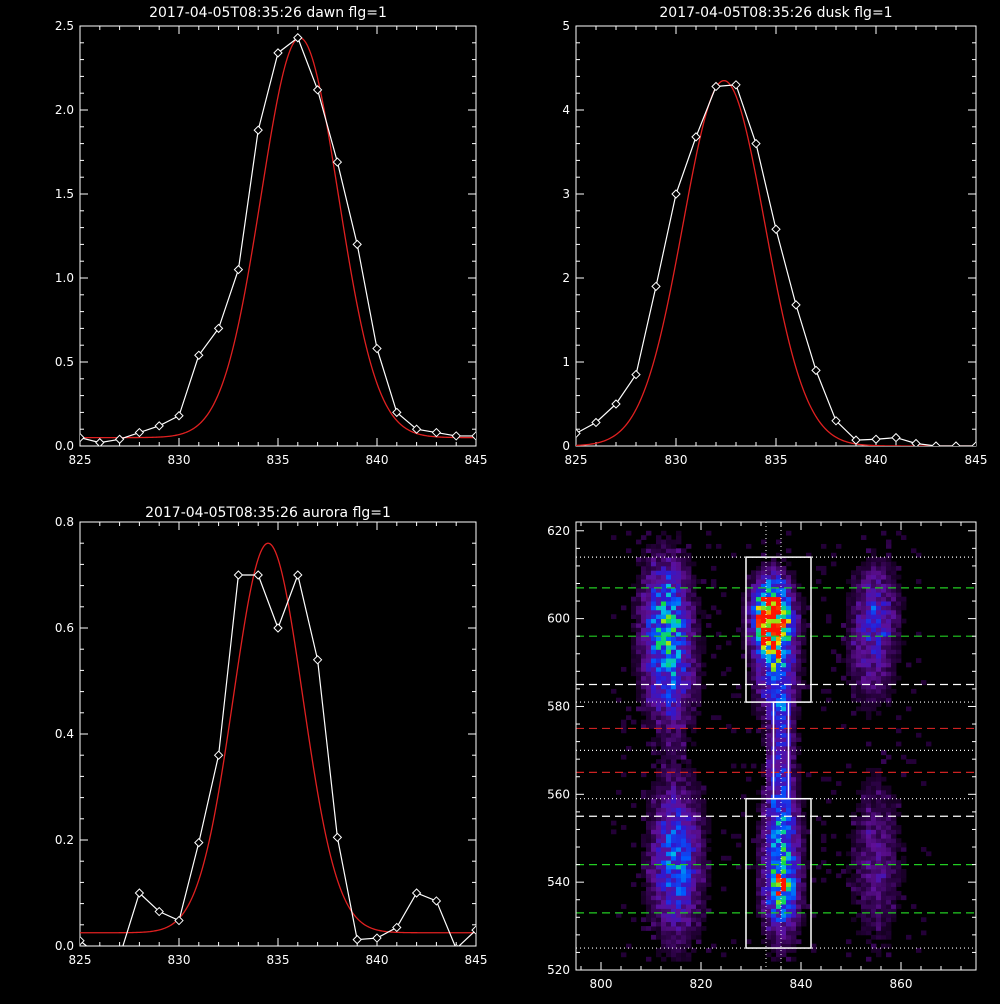 The height and width of the screenshot is (1004, 1000). I want to click on x-tick-label: 835, so click(776, 460).